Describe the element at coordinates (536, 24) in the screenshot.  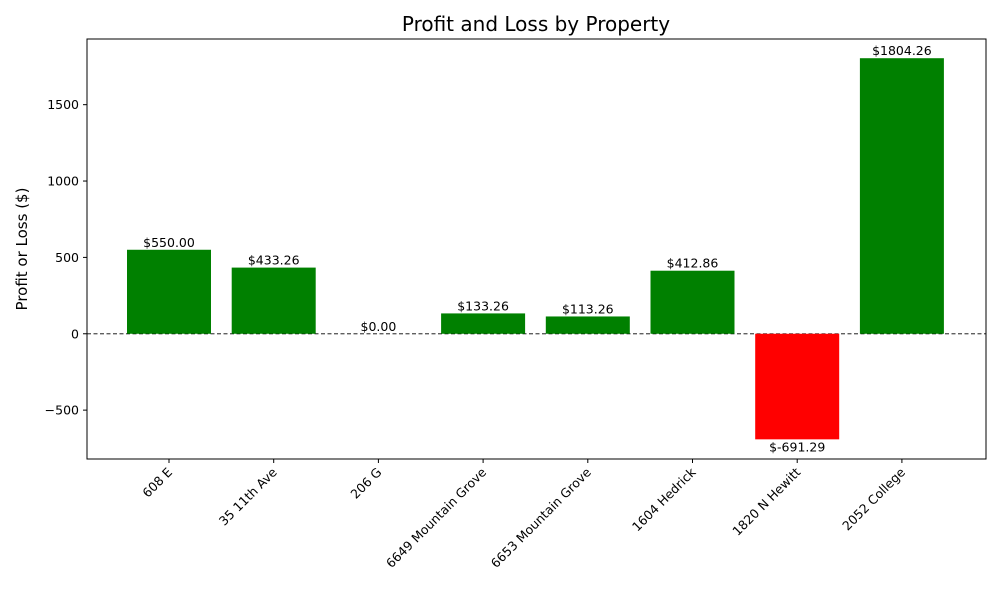
I see `chart-title: Profit and Loss by Property` at that location.